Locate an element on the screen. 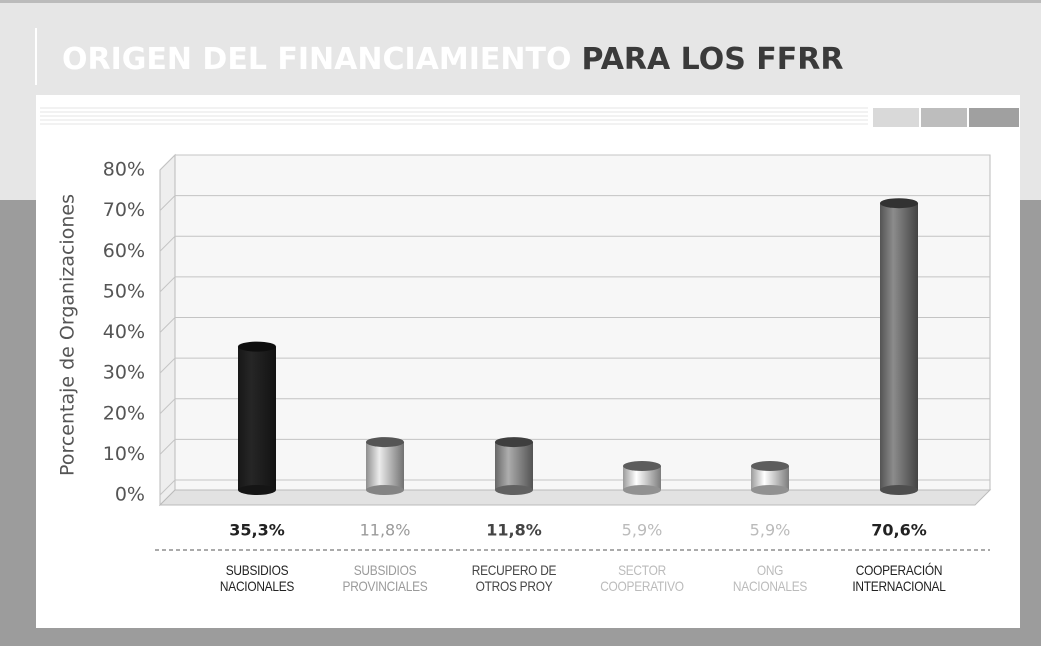 This screenshot has width=1041, height=646. y-tick-label: 50% is located at coordinates (124, 291).